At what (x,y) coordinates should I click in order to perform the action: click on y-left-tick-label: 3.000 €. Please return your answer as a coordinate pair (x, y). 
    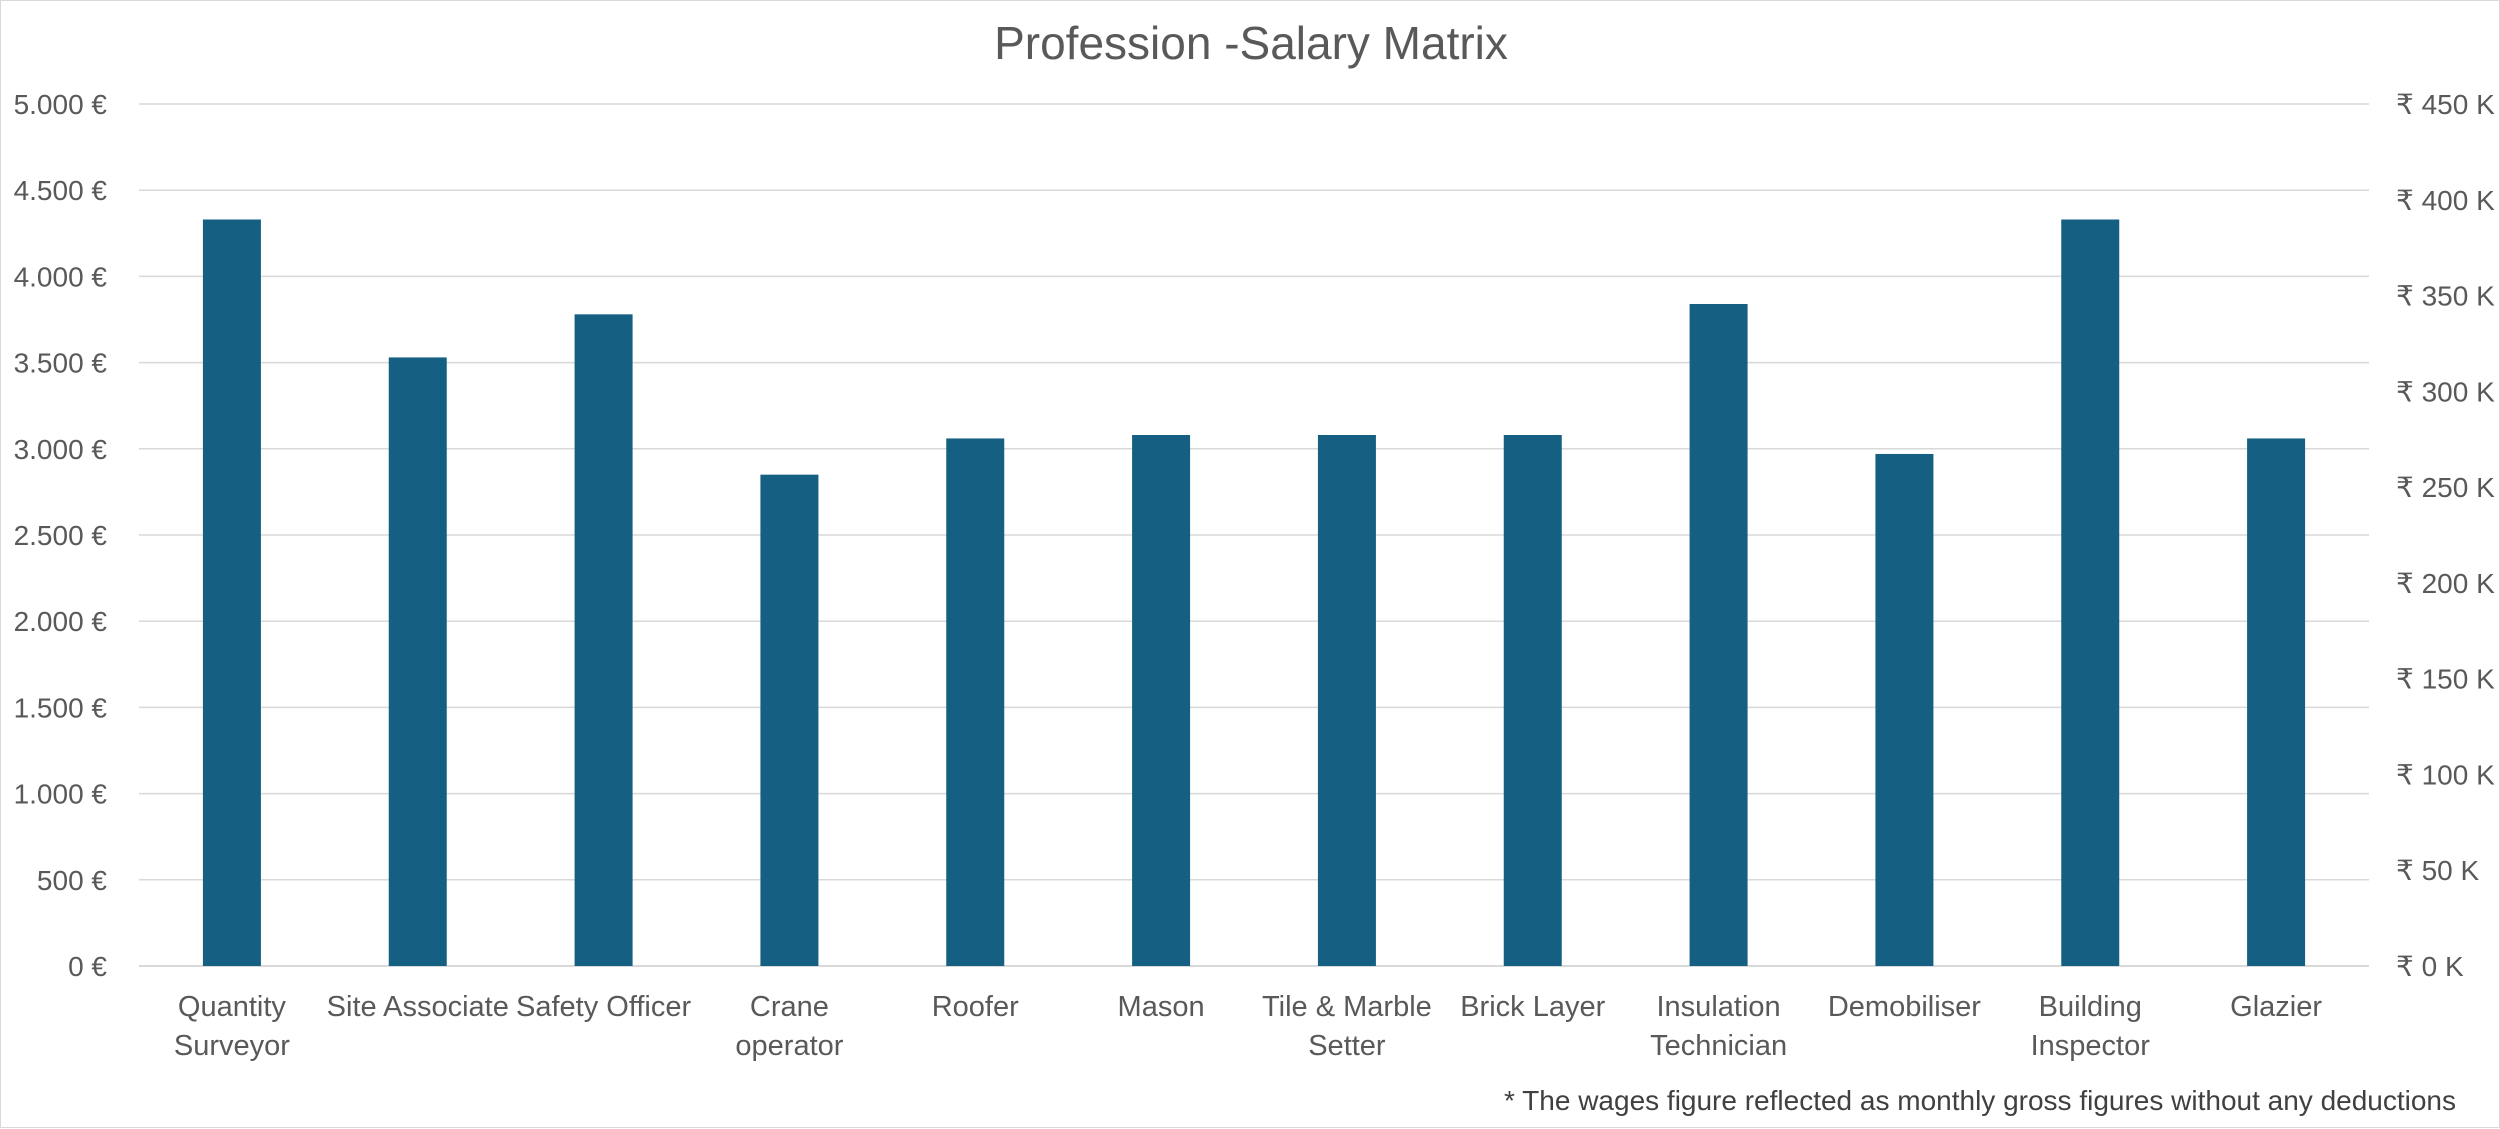
    Looking at the image, I should click on (61, 449).